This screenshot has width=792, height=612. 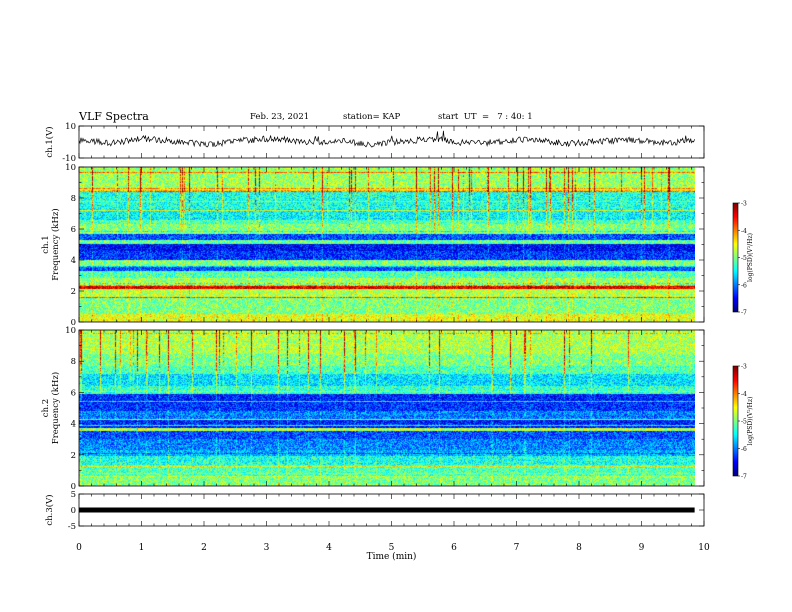 I want to click on x-tick-label: 6, so click(x=454, y=548).